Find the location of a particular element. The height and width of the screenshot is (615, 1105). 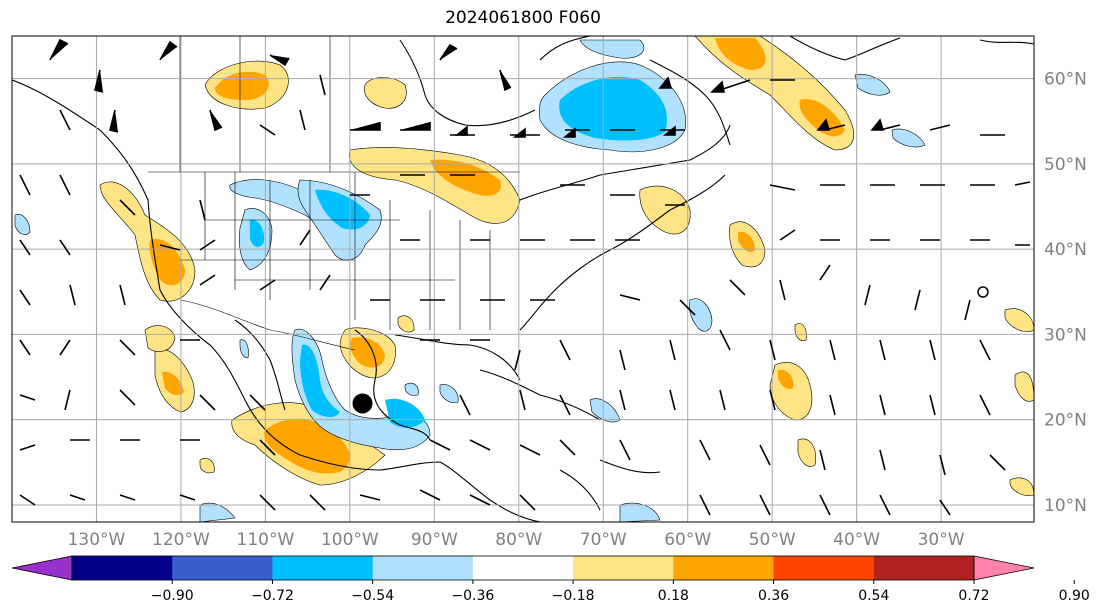

longitude-label: 110°W is located at coordinates (266, 540).